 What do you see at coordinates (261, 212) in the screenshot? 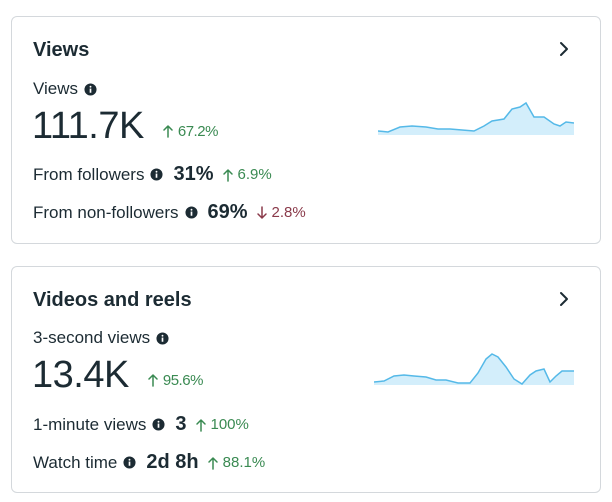
I see `arrow-down-icon` at bounding box center [261, 212].